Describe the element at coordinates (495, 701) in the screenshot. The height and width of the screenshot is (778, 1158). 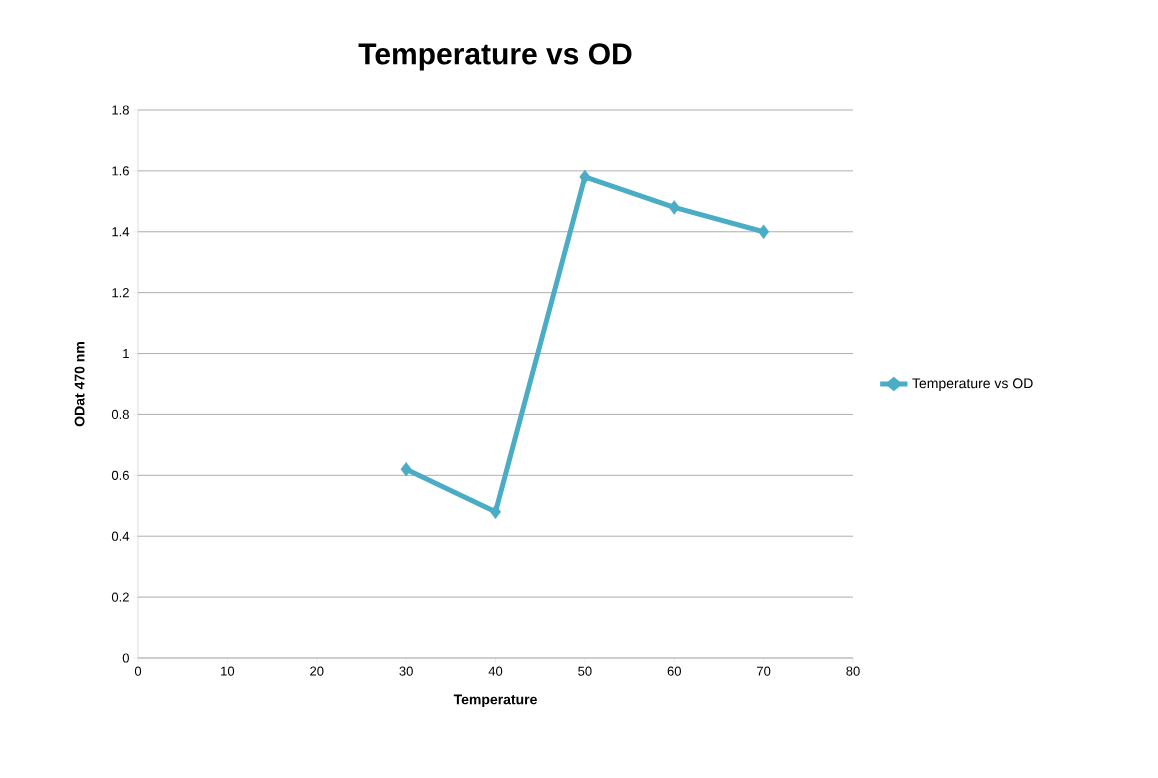
I see `x-axis-title: Temperature` at that location.